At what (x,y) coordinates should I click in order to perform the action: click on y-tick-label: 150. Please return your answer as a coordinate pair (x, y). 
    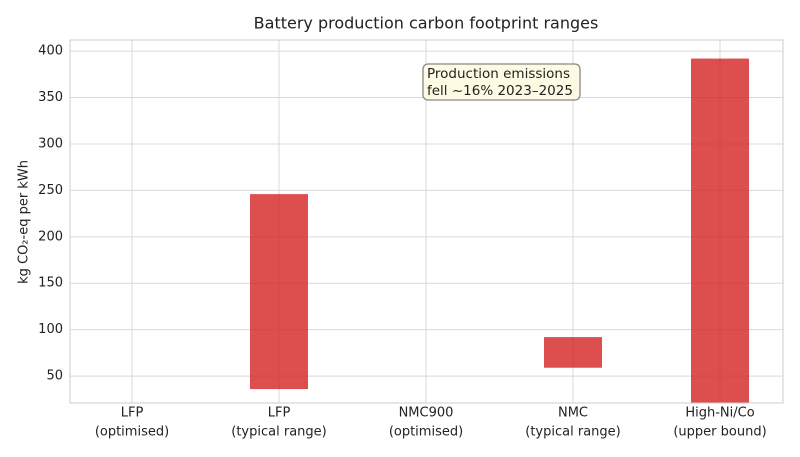
    Looking at the image, I should click on (50, 283).